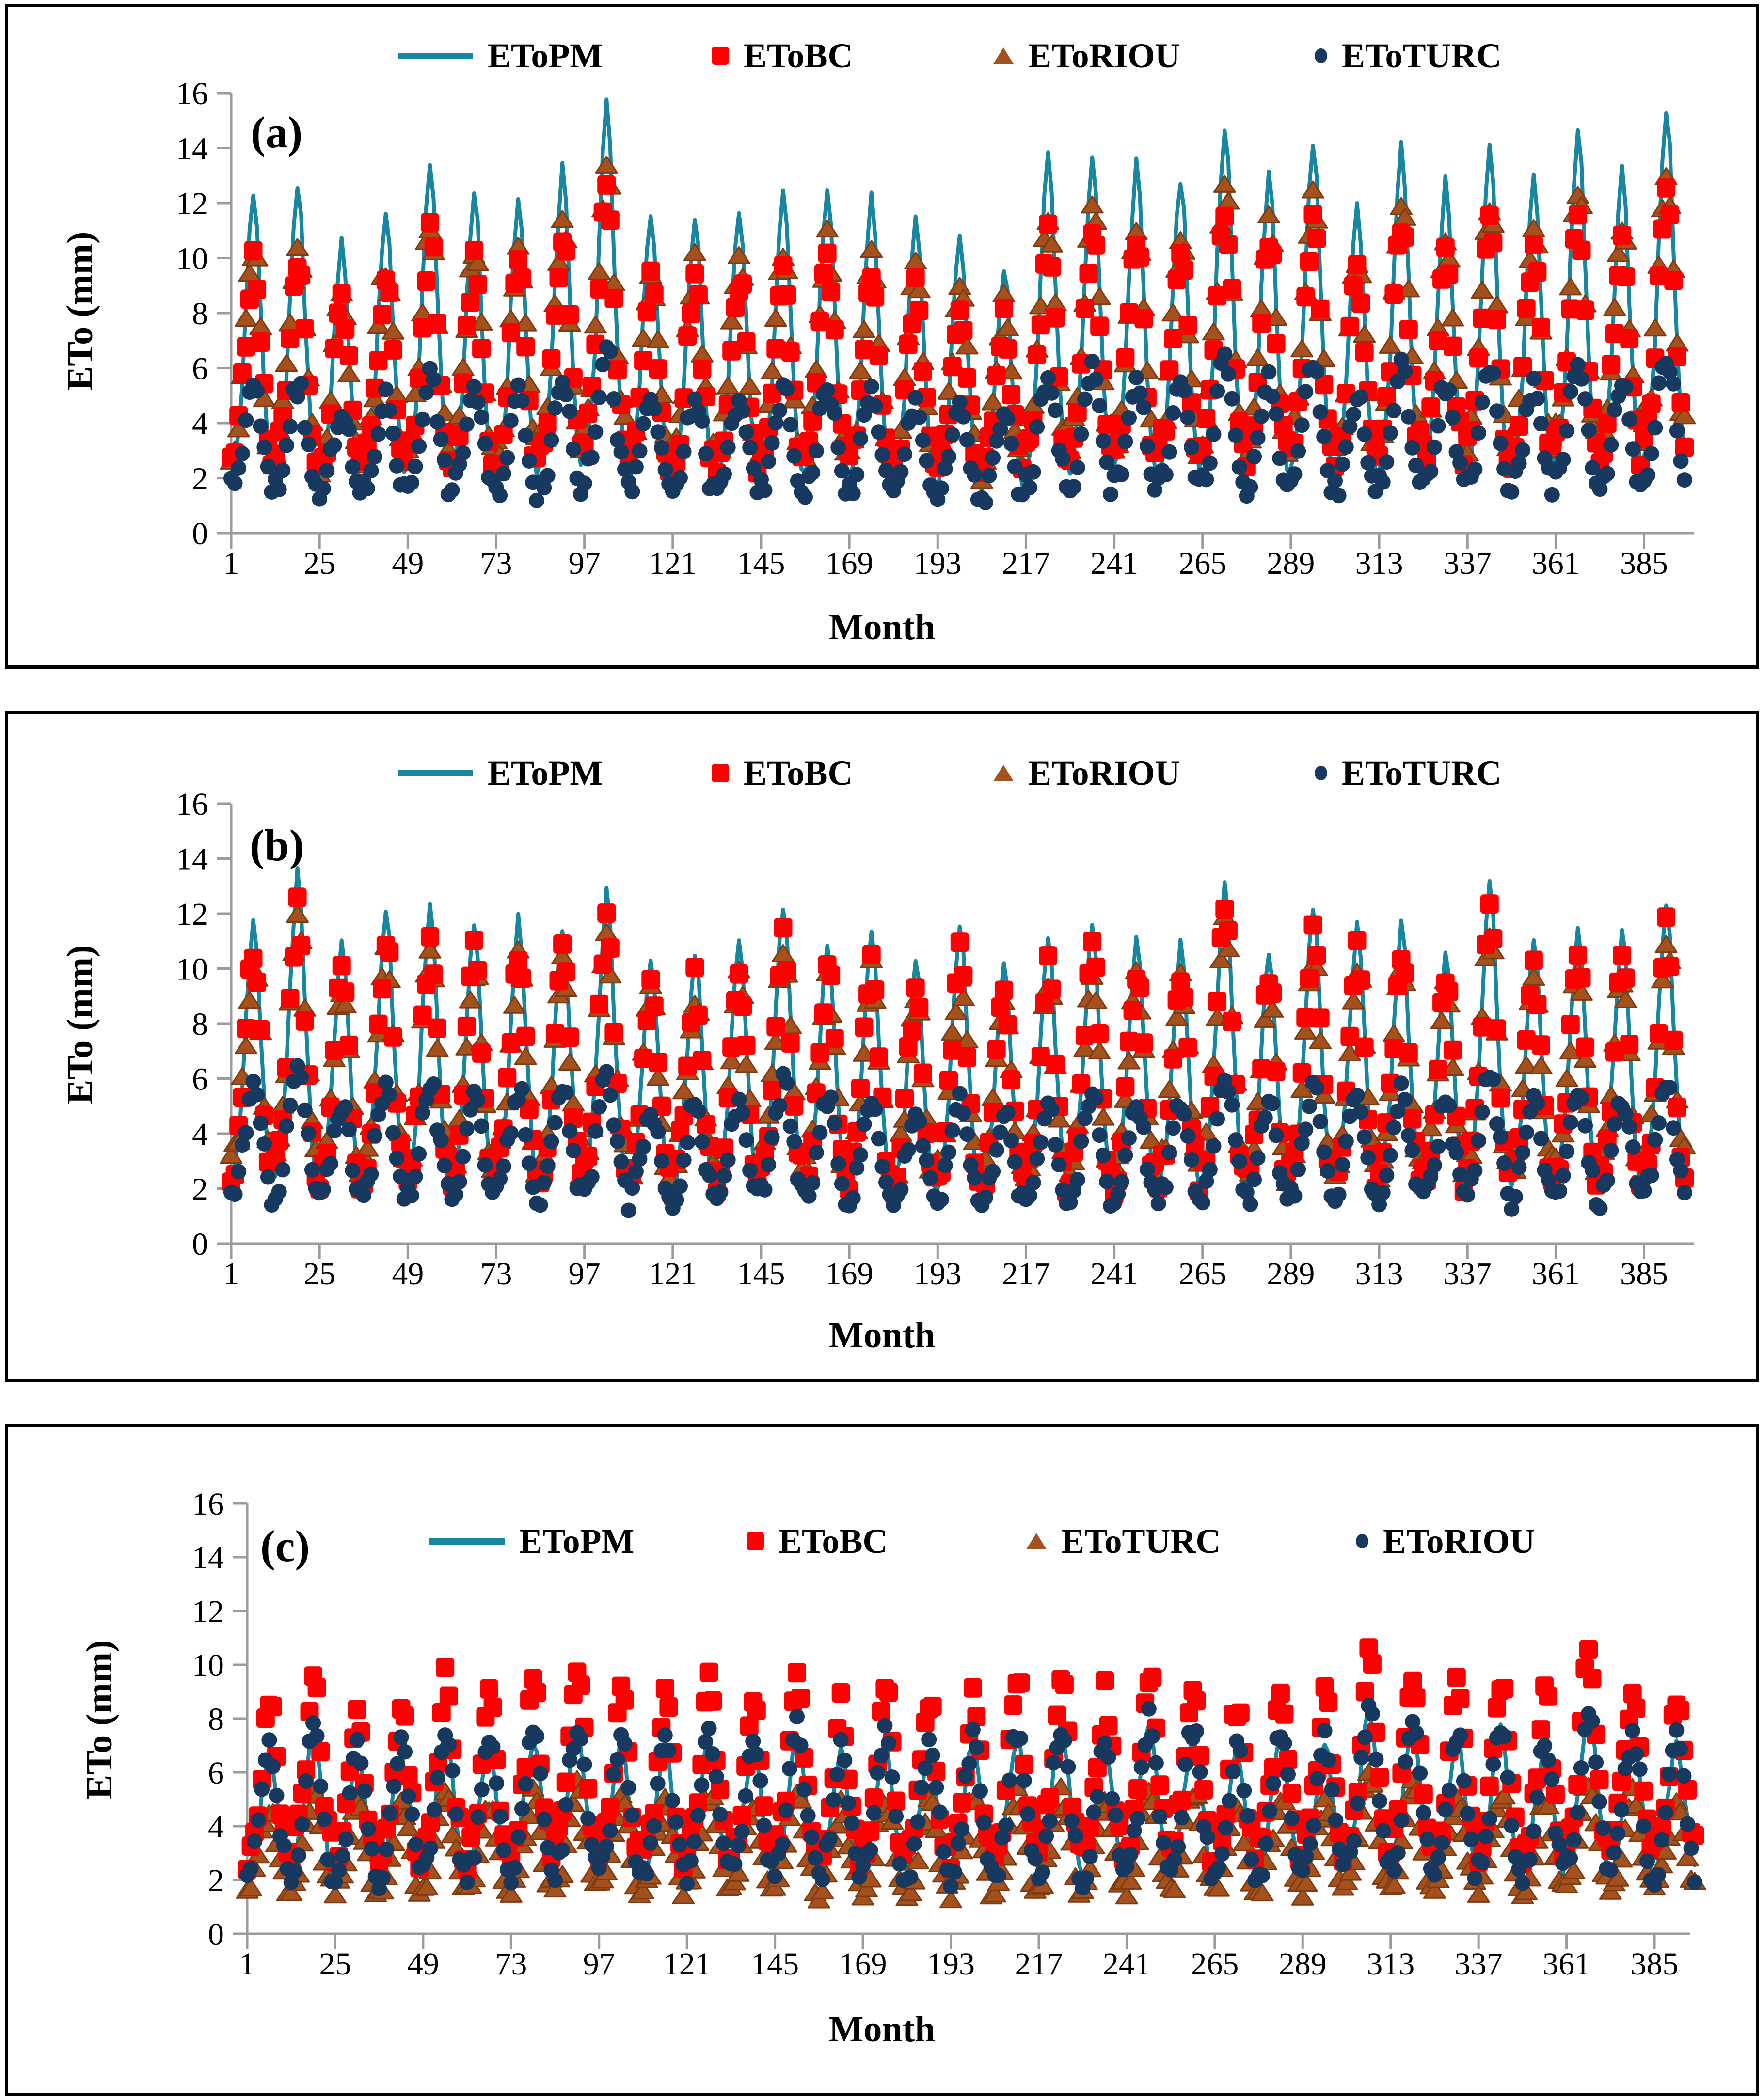 Image resolution: width=1764 pixels, height=2100 pixels. What do you see at coordinates (545, 773) in the screenshot?
I see `legend-label: EToPM` at bounding box center [545, 773].